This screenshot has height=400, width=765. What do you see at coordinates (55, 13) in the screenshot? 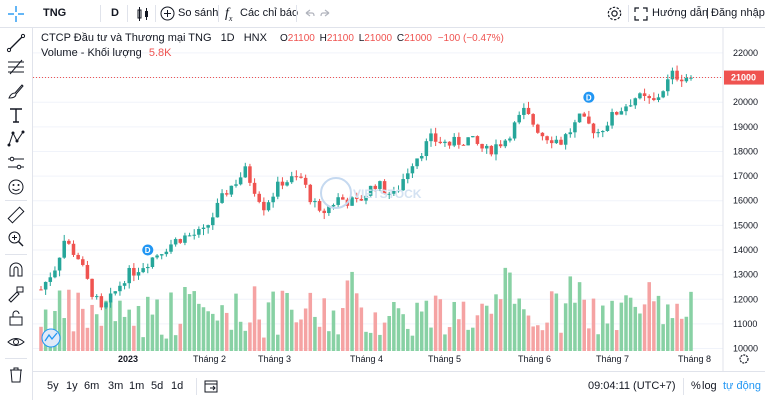
I see `symbol-search: TNG` at bounding box center [55, 13].